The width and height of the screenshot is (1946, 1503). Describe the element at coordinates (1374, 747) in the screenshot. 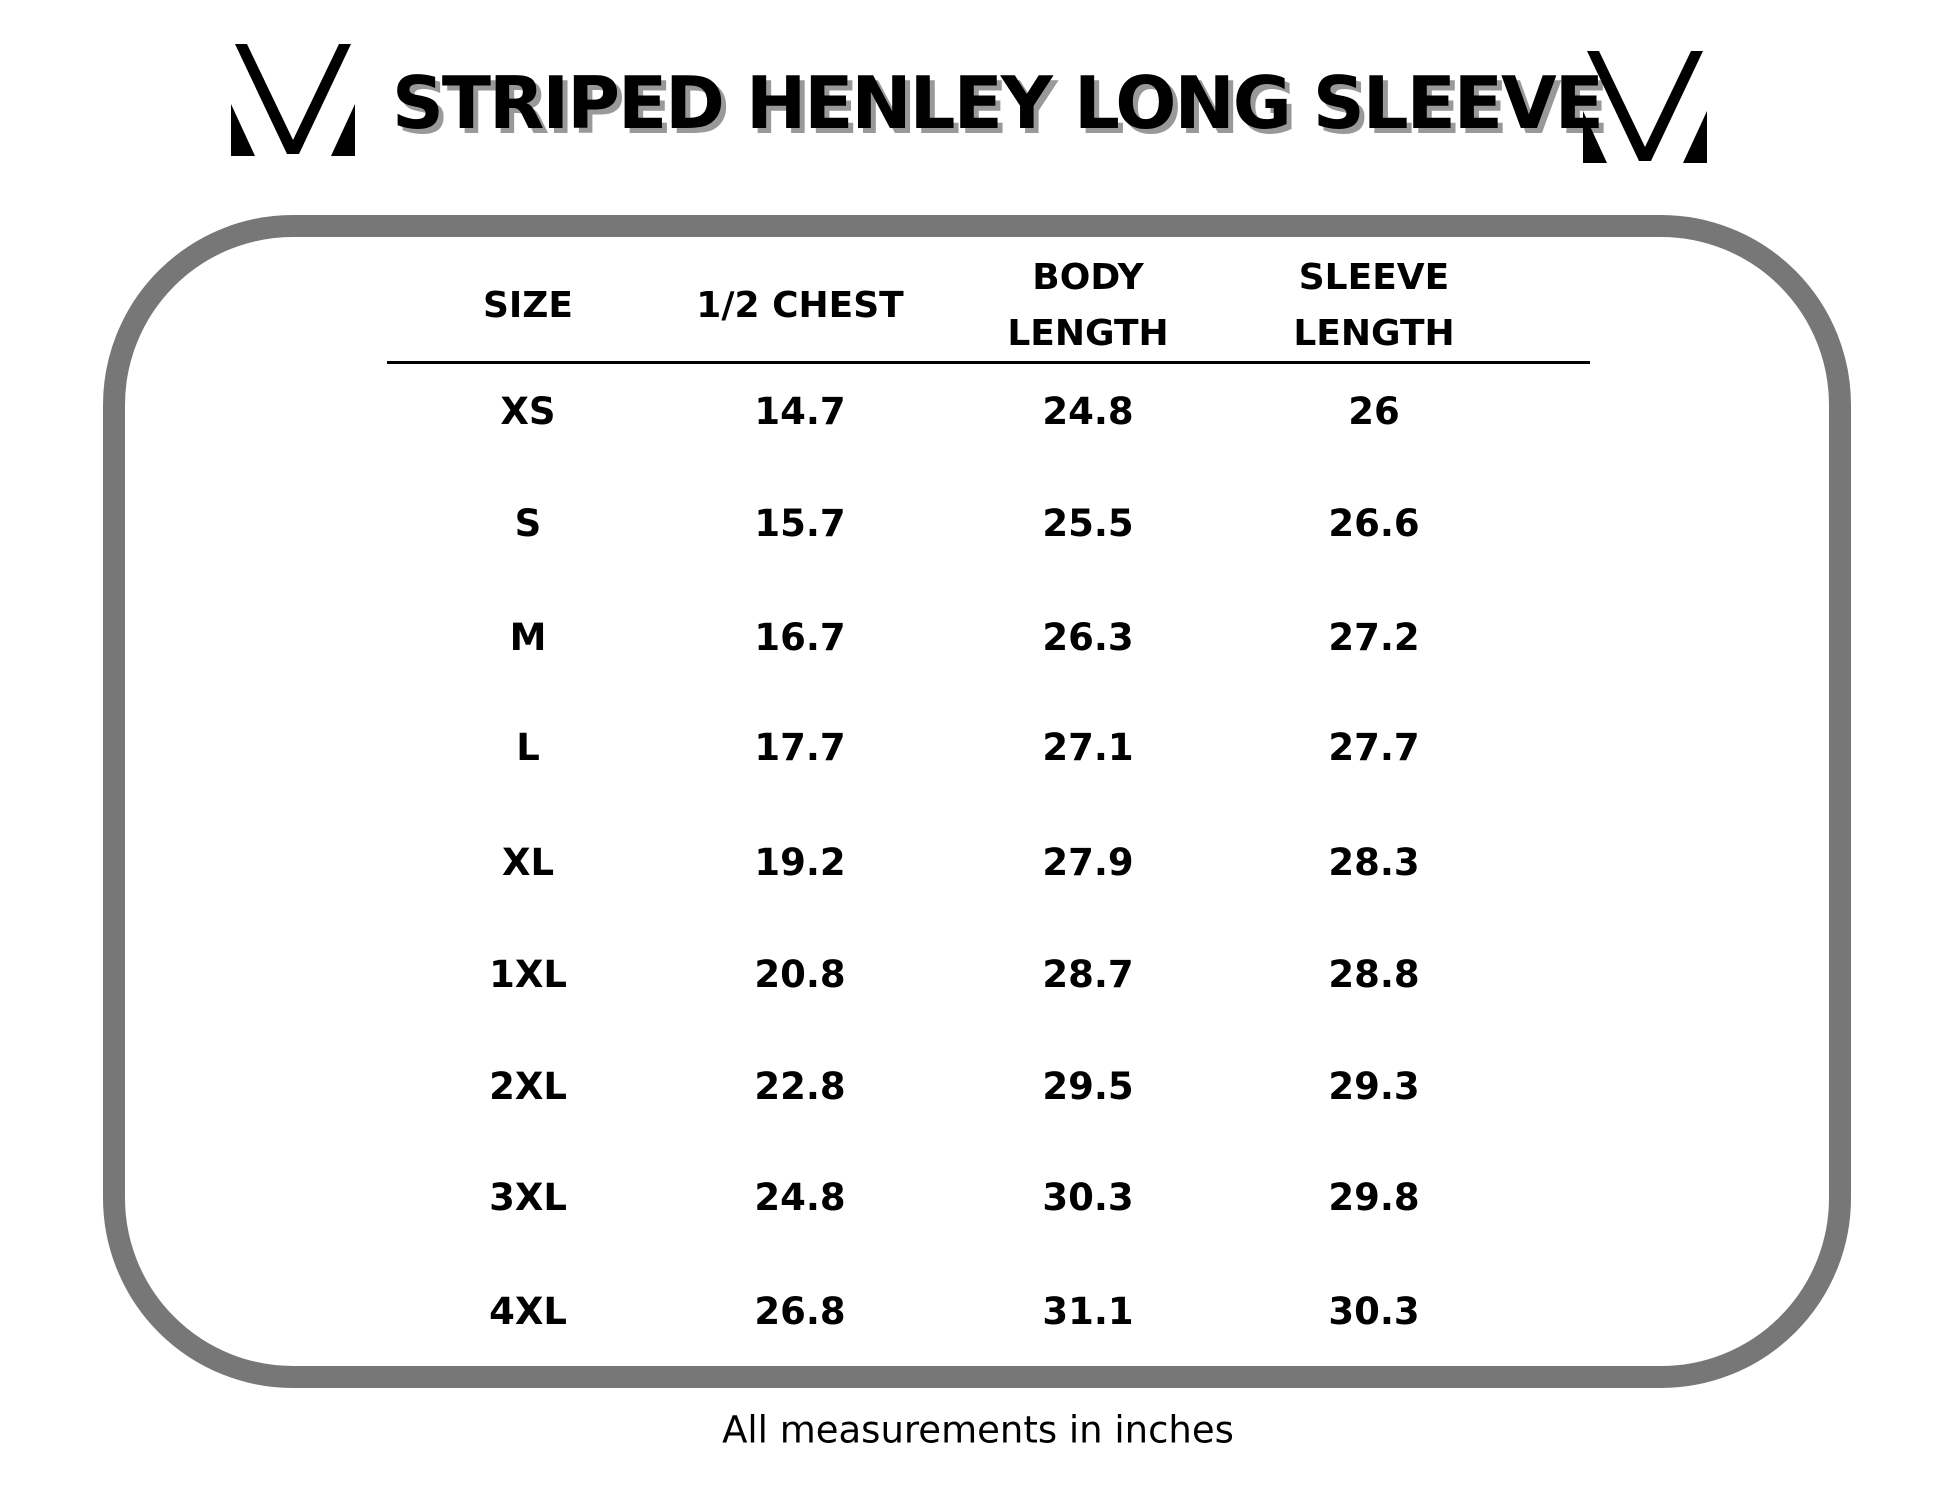

I see `table-cell-sleeve-length: 27.7` at that location.